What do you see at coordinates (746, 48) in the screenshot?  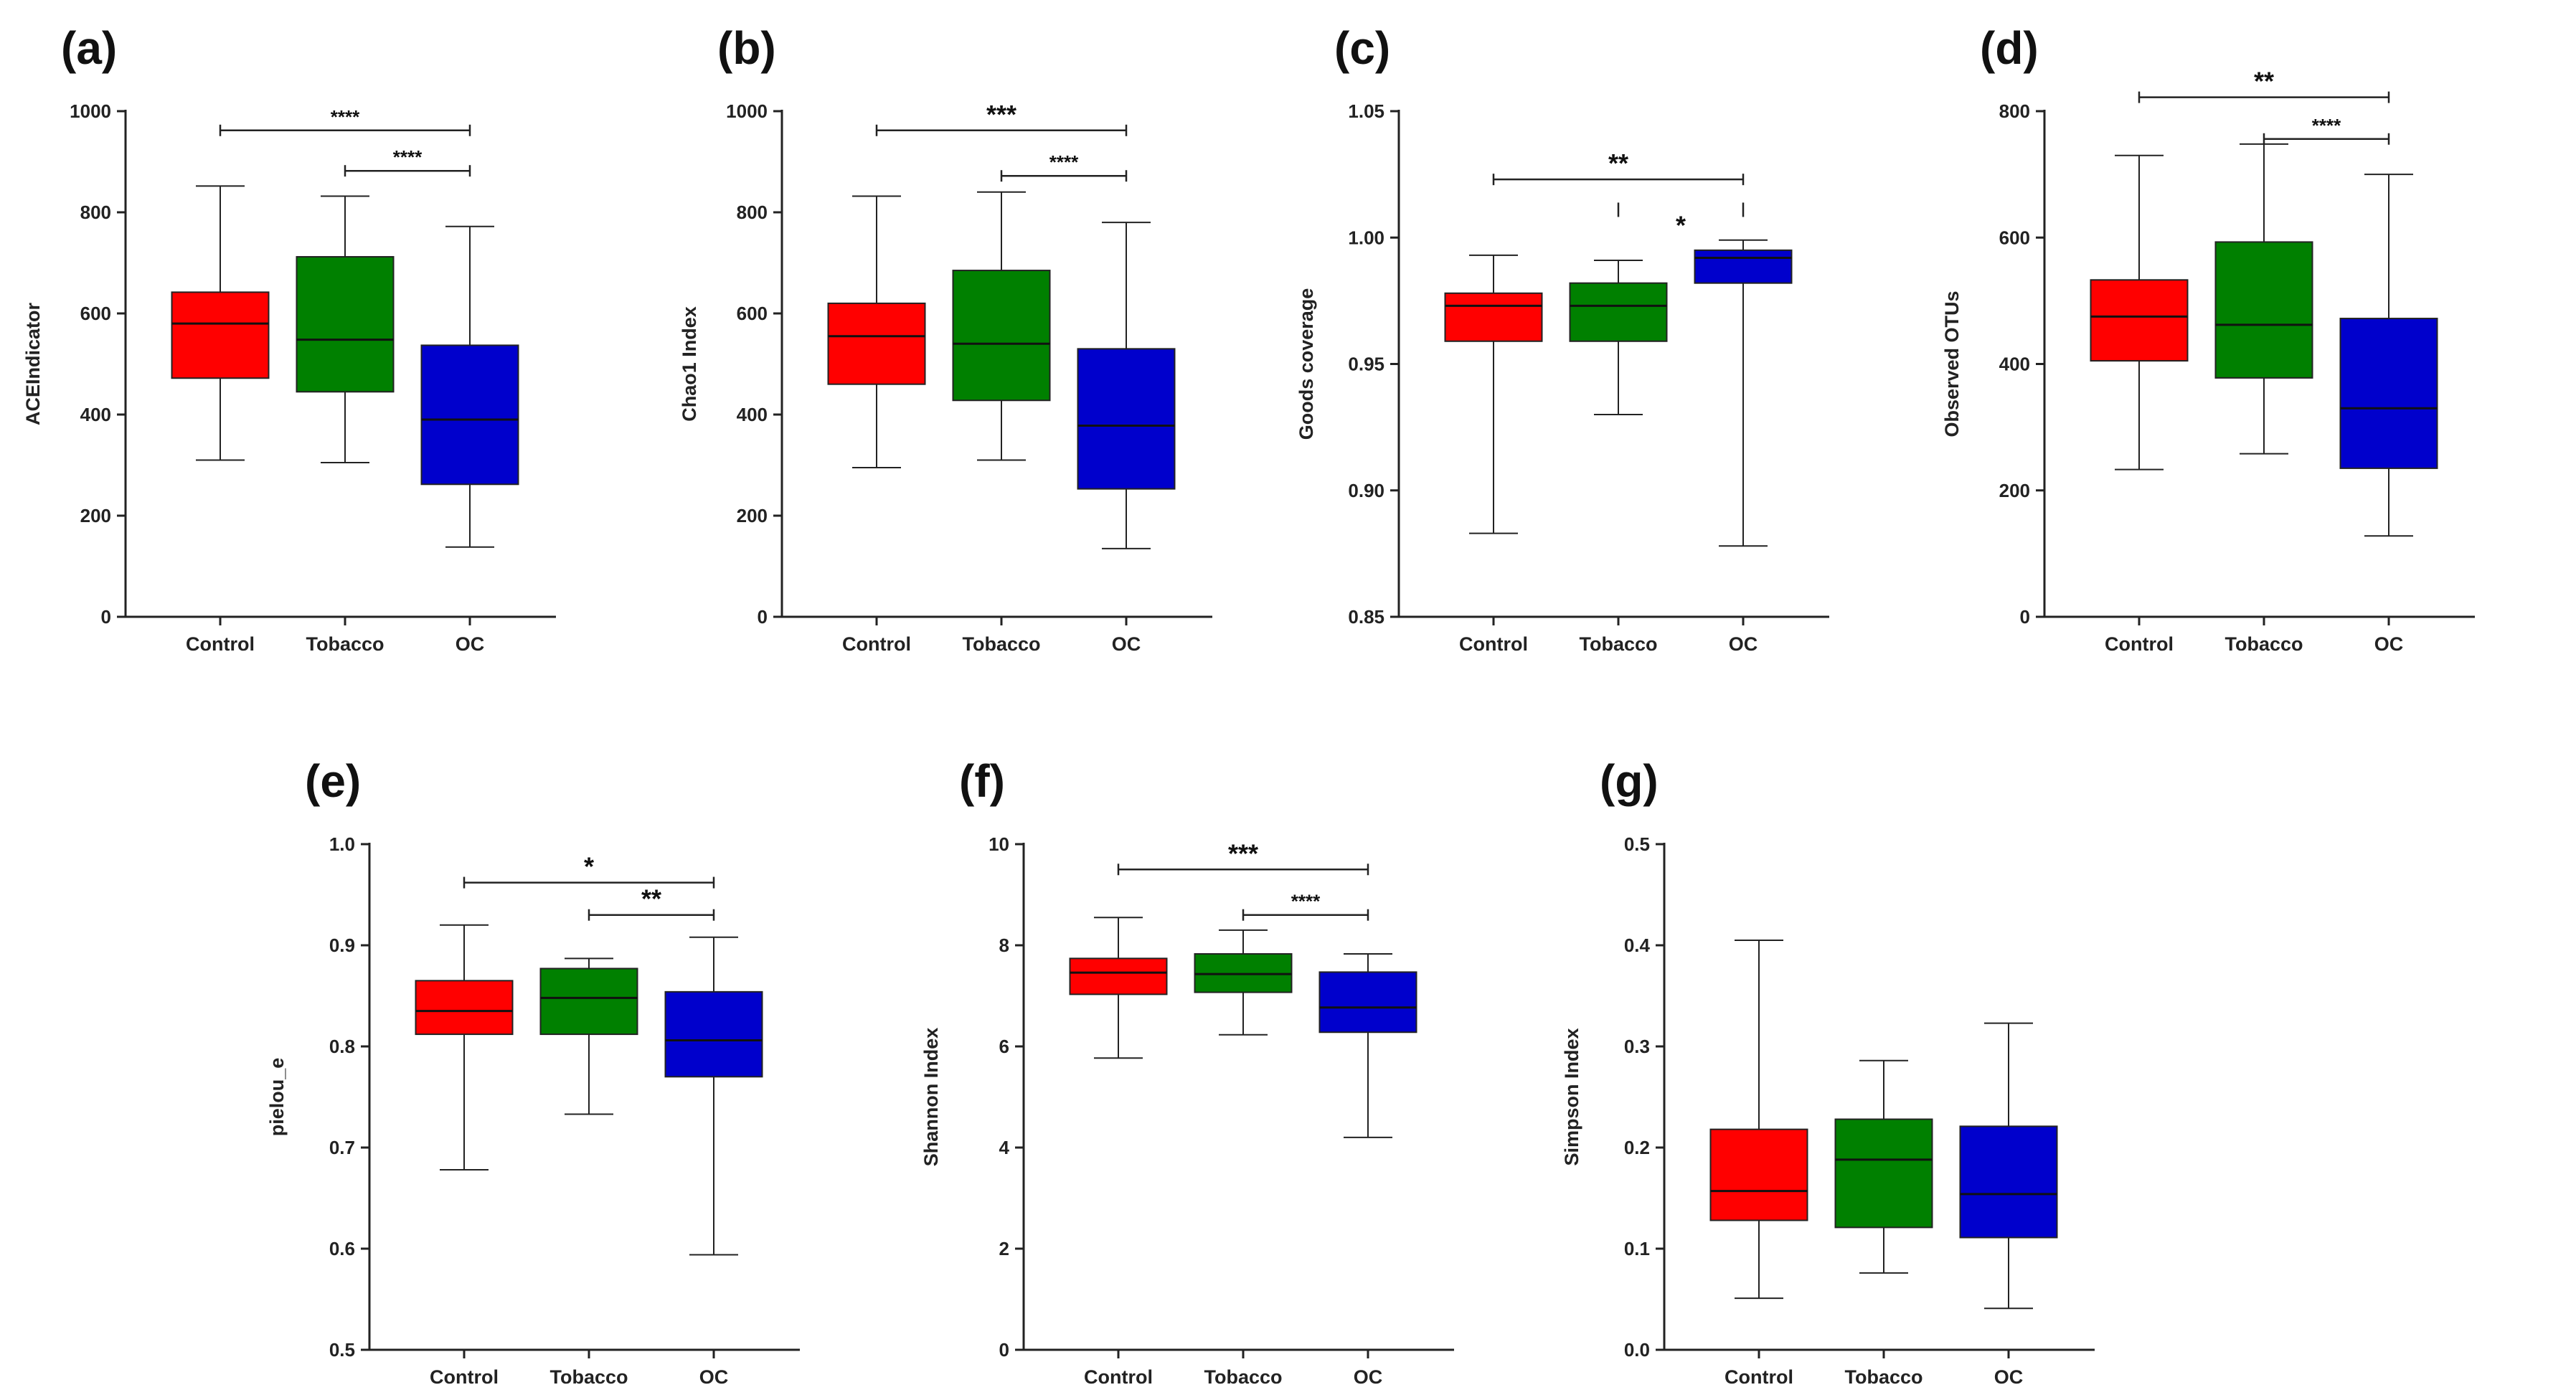 I see `panel-label: (b)` at bounding box center [746, 48].